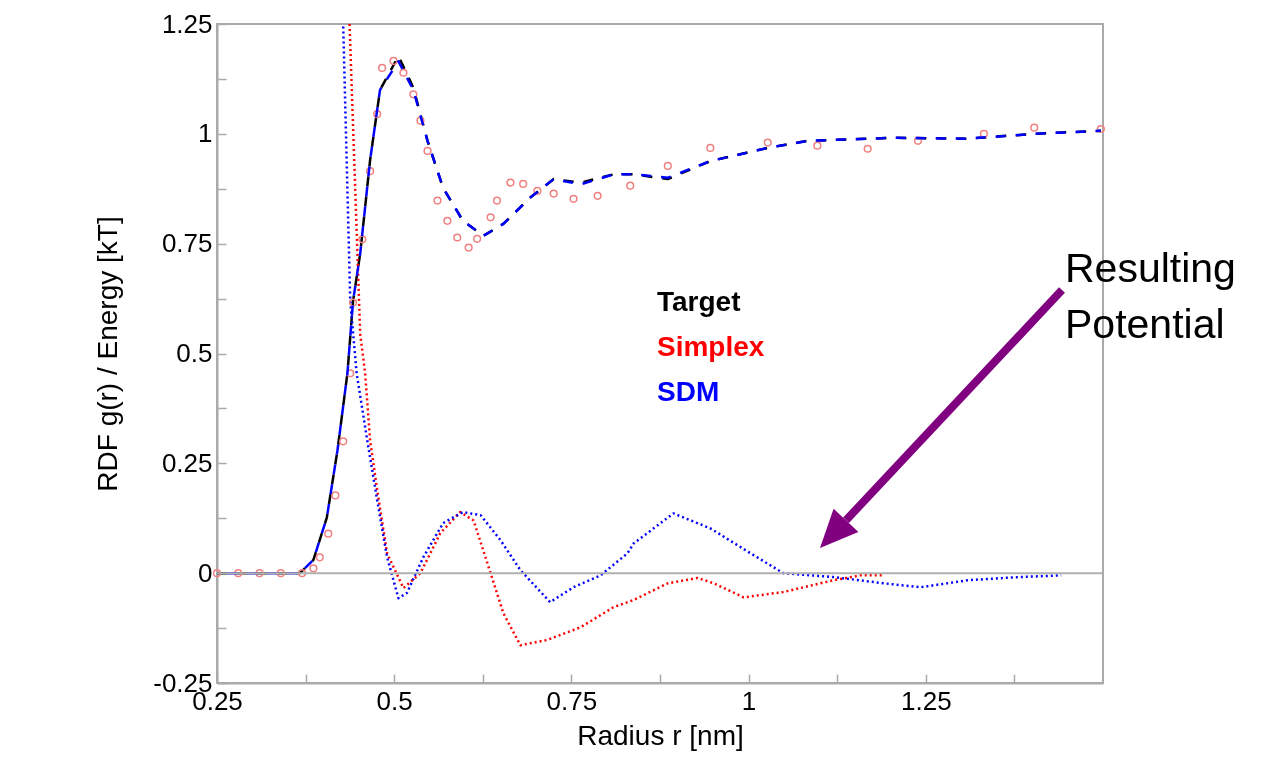 The image size is (1266, 774). I want to click on y-tick-label: 1, so click(205, 133).